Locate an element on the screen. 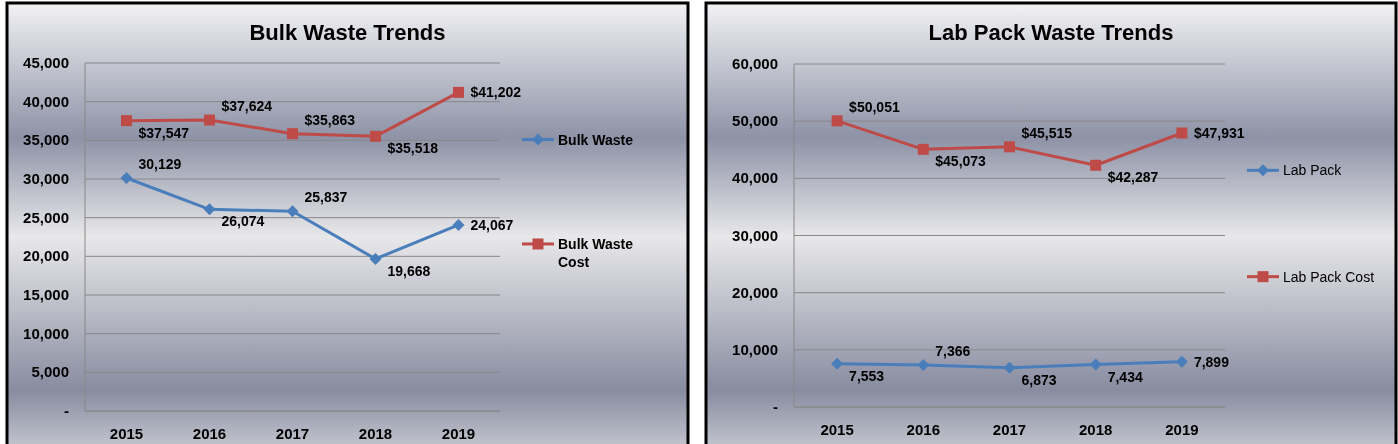 The width and height of the screenshot is (1398, 444). y-tick-label: 25,000 is located at coordinates (46, 217).